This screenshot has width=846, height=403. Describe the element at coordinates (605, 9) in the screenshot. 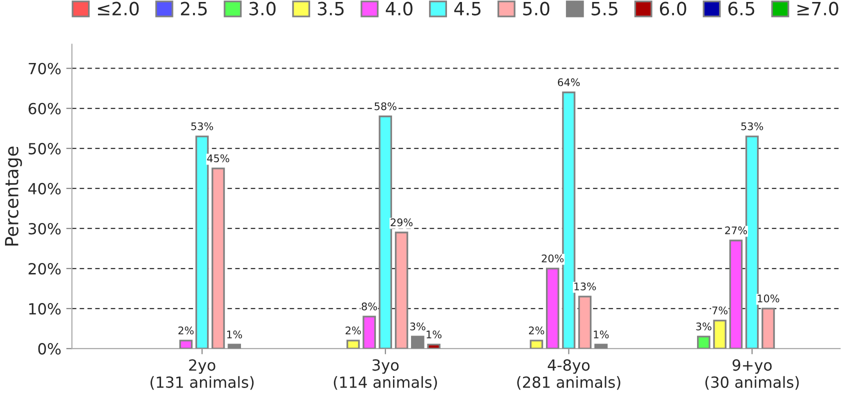

I see `legend-label: 5.5` at that location.